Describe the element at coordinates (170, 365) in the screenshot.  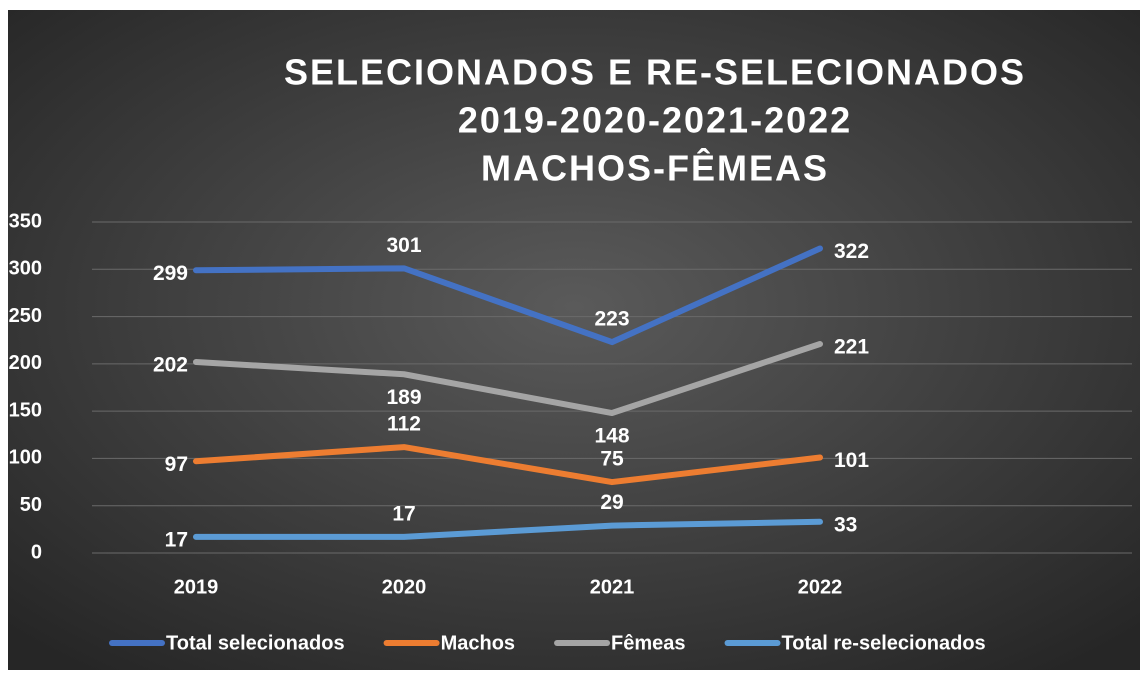
I see `data-label: 202` at that location.